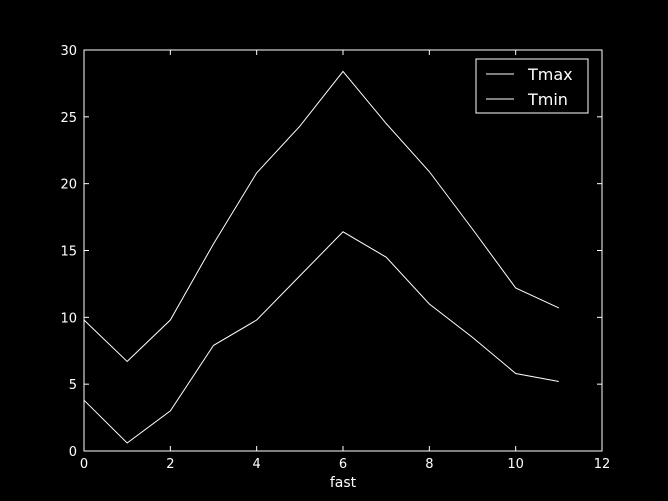 The image size is (668, 501). Describe the element at coordinates (550, 74) in the screenshot. I see `legend-label-tmax: Tmax` at that location.